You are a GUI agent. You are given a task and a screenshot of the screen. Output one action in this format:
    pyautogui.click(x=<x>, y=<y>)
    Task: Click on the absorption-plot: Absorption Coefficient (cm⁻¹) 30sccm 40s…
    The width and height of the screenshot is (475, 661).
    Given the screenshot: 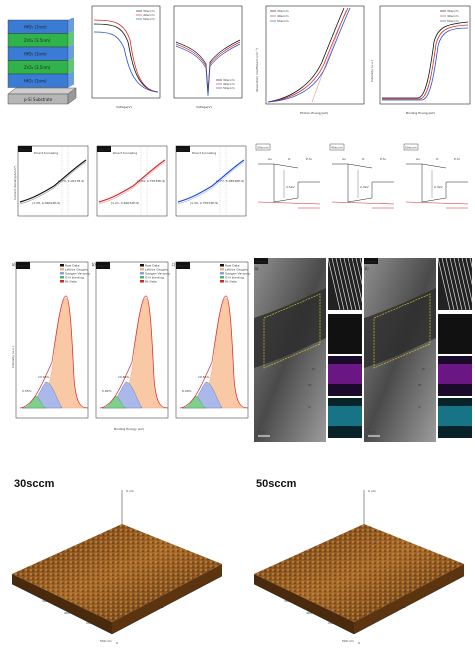 What is the action you would take?
    pyautogui.click(x=310, y=61)
    